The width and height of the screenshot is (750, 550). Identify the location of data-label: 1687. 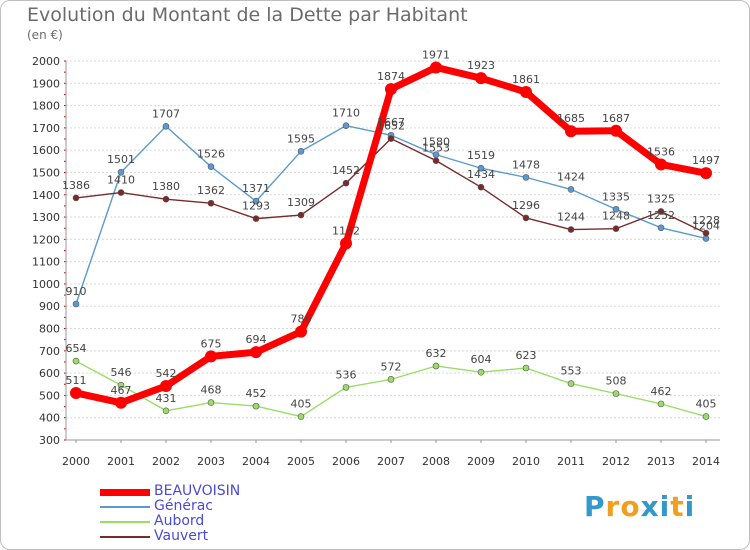
(616, 118).